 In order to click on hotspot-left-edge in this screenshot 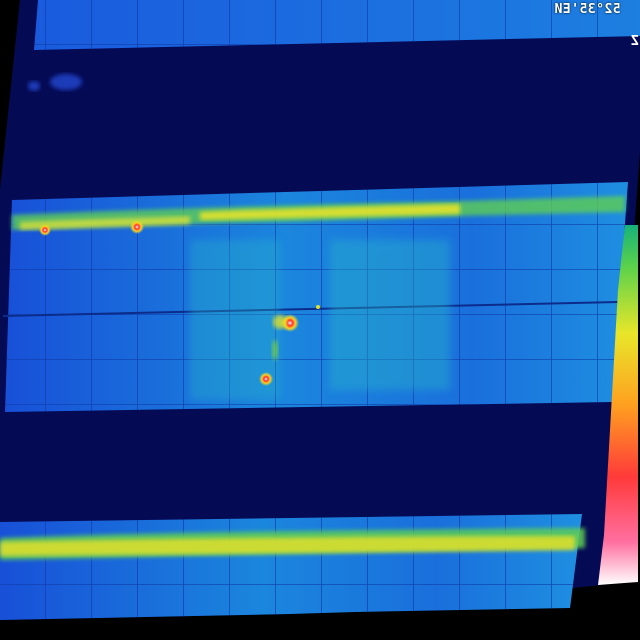, I will do `click(45, 230)`.